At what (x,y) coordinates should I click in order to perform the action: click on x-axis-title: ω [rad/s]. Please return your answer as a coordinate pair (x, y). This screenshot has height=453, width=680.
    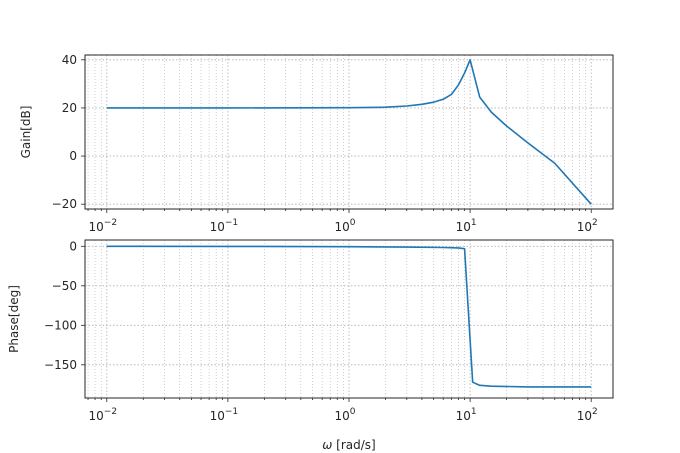
    Looking at the image, I should click on (348, 445).